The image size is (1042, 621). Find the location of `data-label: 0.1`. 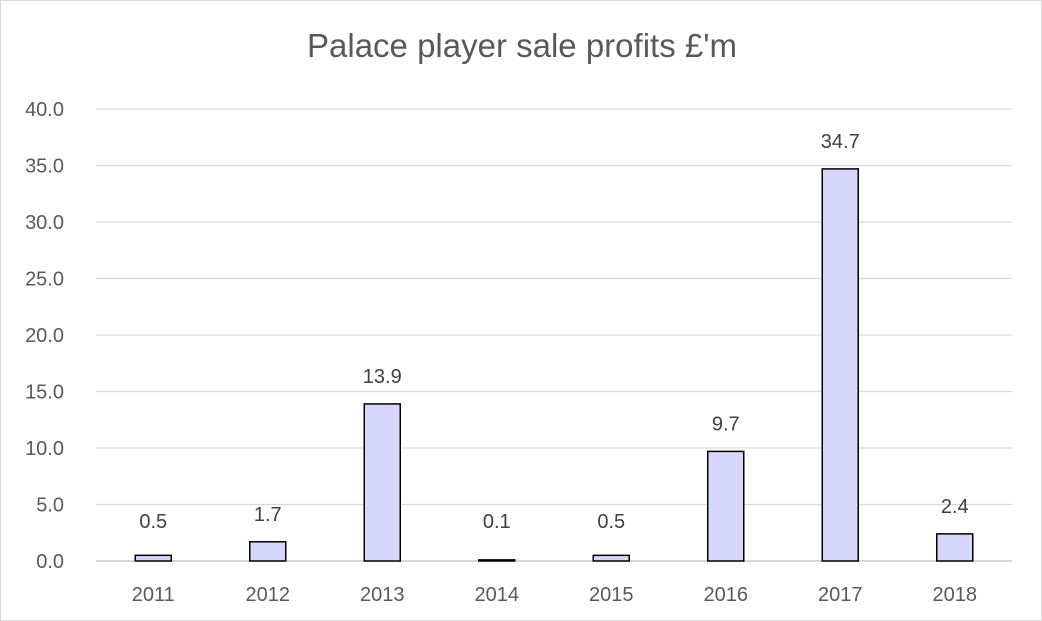

data-label: 0.1 is located at coordinates (497, 522).